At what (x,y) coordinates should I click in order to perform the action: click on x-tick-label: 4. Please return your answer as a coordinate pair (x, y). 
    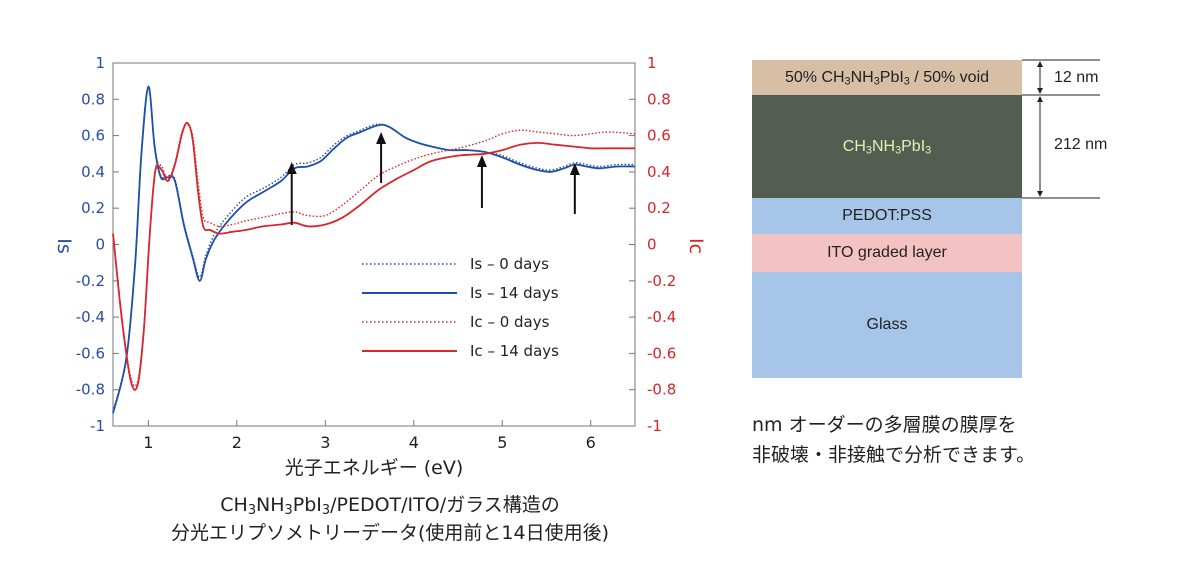
    Looking at the image, I should click on (414, 442).